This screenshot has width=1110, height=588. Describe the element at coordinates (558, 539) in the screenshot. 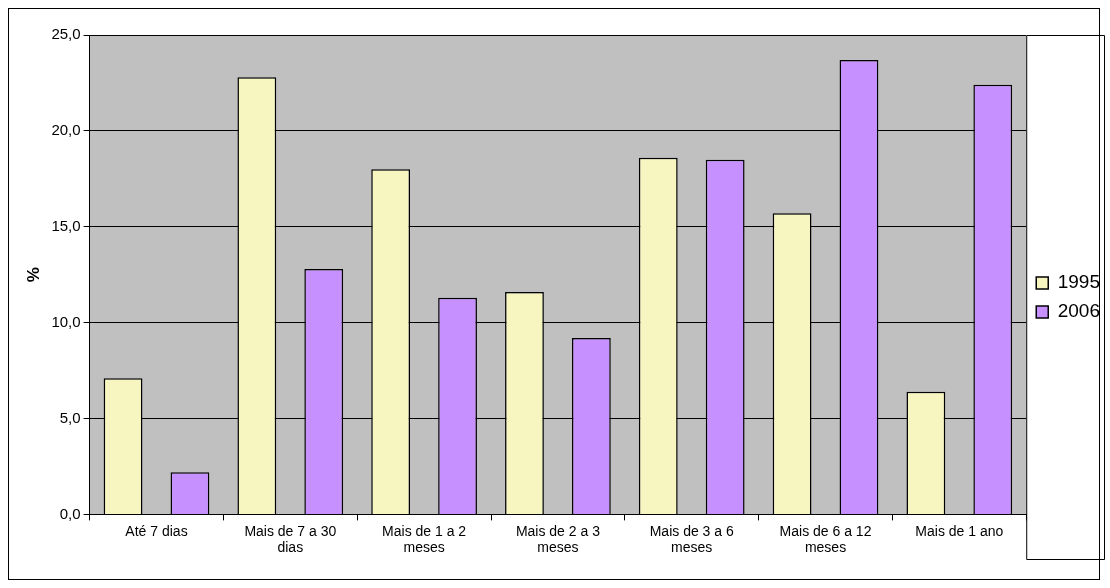

I see `x-tick-label: Mais de 2 a 3 meses` at that location.